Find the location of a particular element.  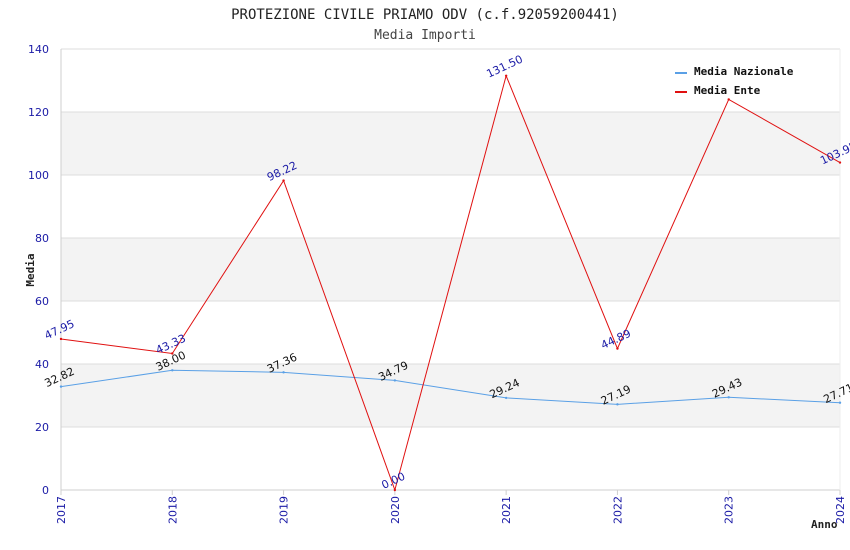

series-line-media-nazionale is located at coordinates (450, 387).